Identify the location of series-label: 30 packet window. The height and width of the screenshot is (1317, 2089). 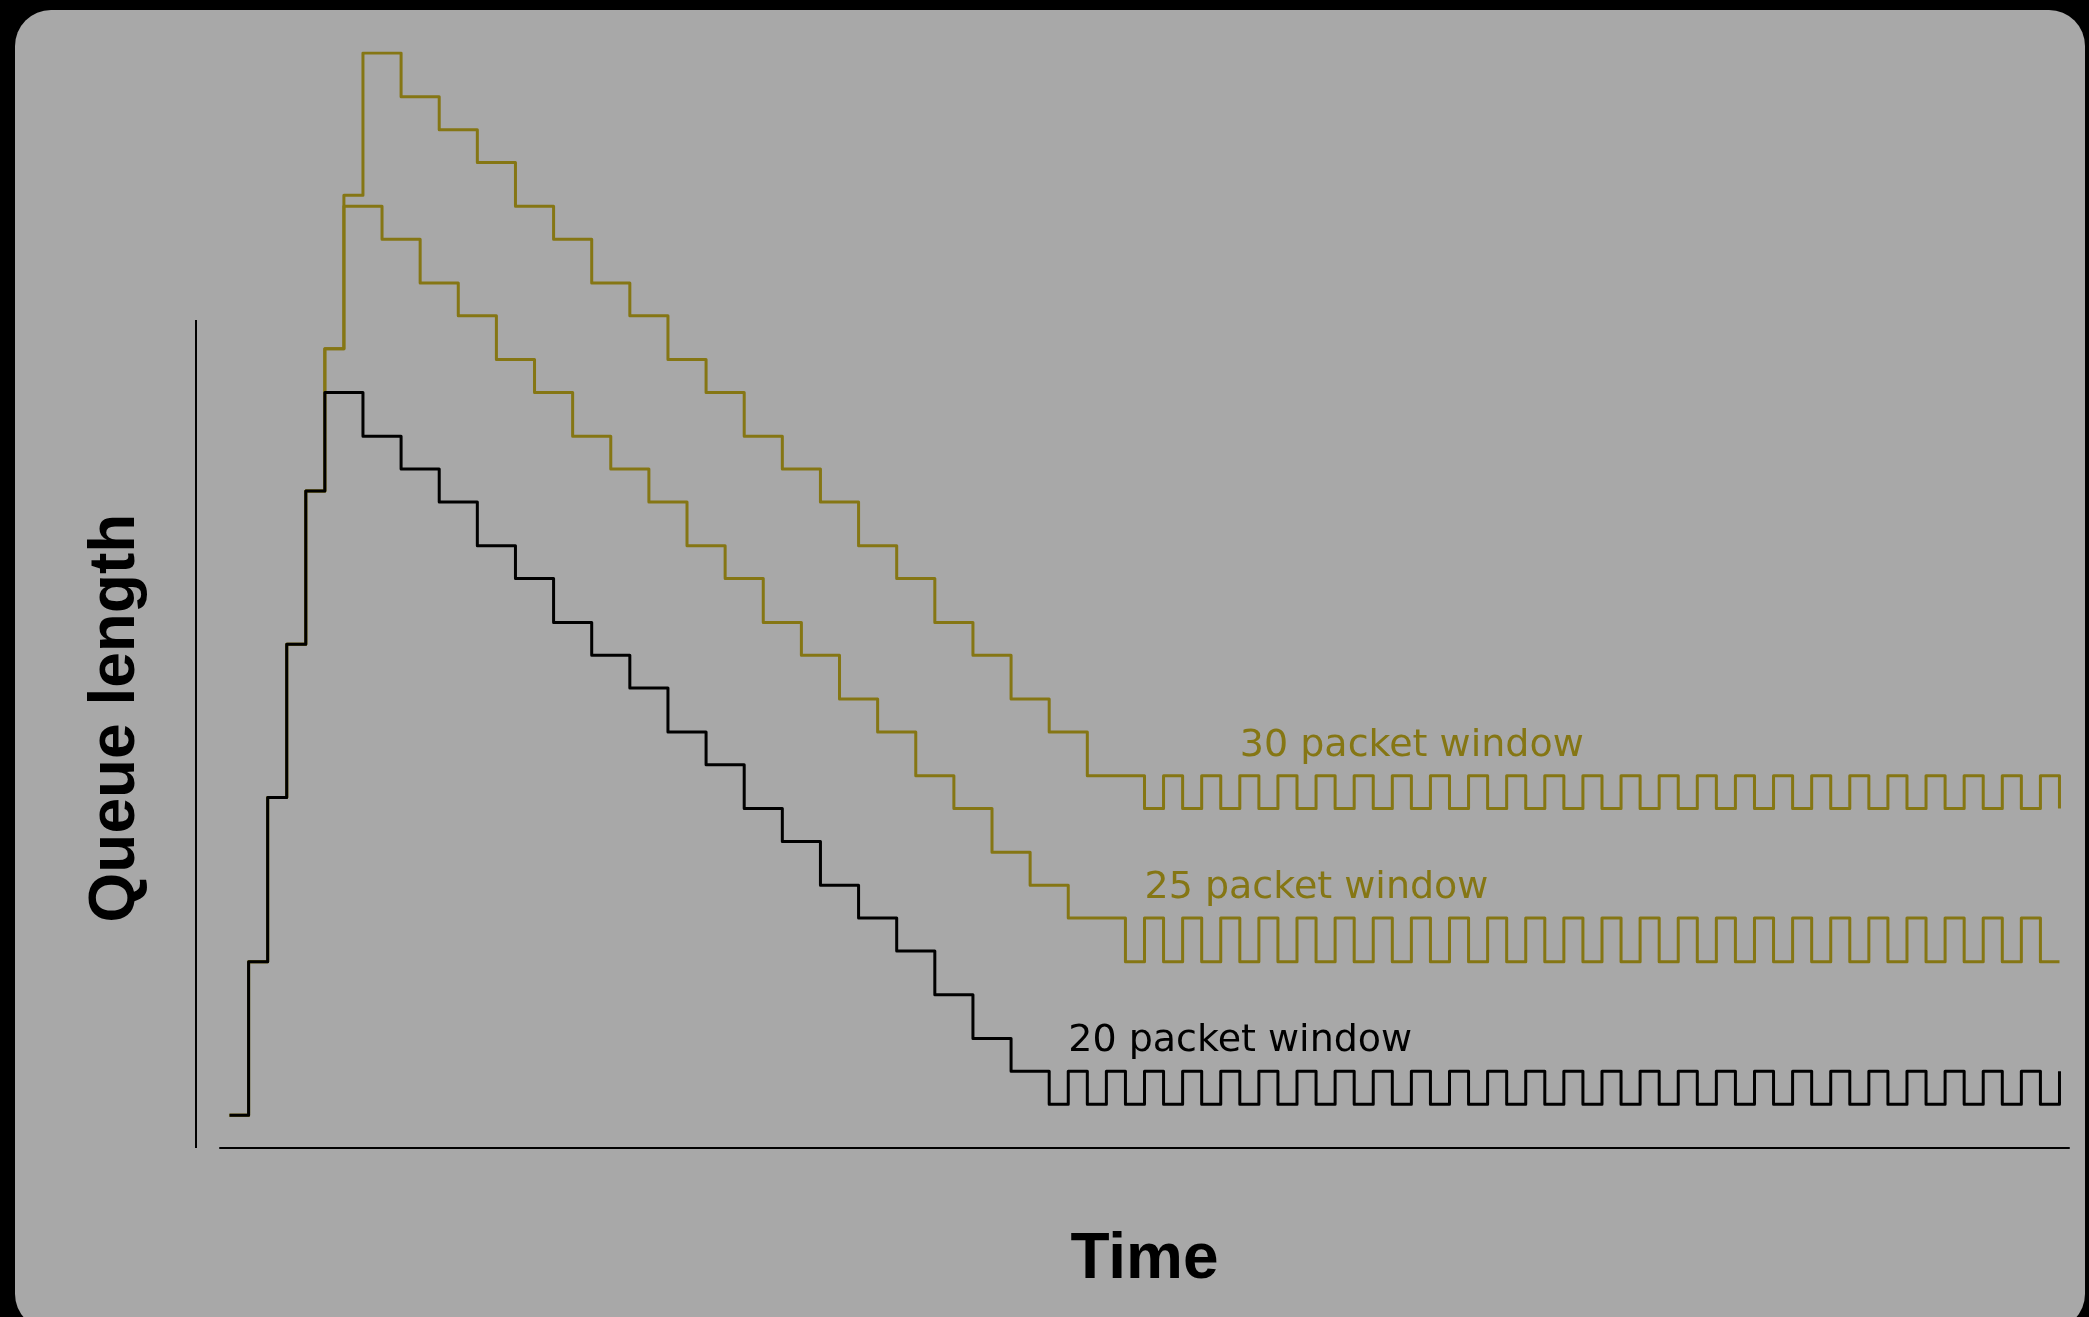
(1411, 742).